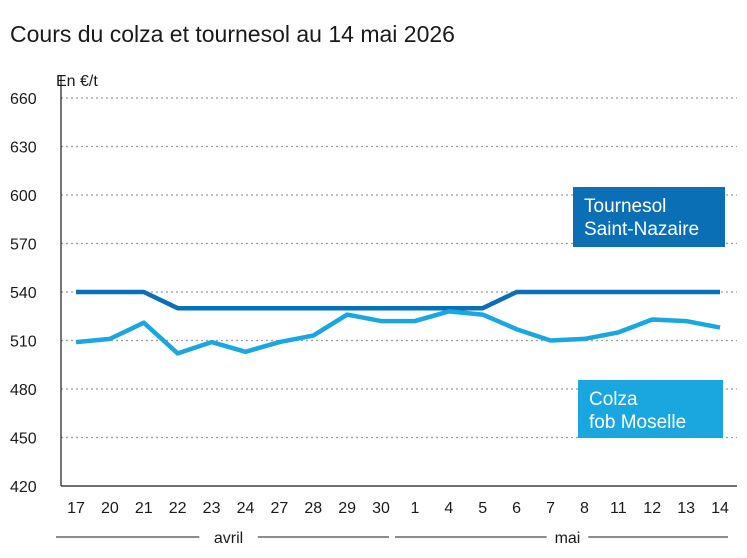  Describe the element at coordinates (414, 508) in the screenshot. I see `x-tick-label: 1` at that location.